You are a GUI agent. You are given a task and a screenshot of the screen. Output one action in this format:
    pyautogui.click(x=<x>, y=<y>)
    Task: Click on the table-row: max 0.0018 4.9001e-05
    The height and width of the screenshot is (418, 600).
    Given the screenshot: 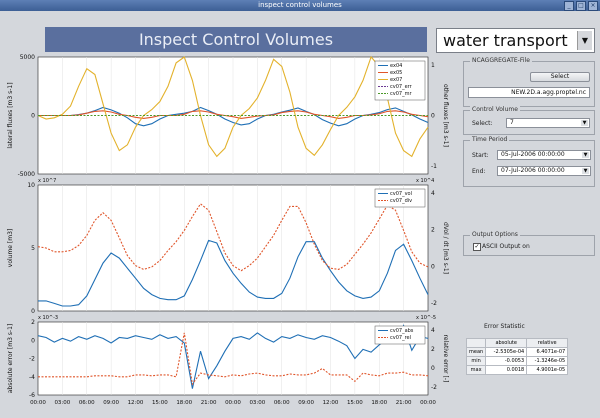 What is the action you would take?
    pyautogui.click(x=517, y=370)
    